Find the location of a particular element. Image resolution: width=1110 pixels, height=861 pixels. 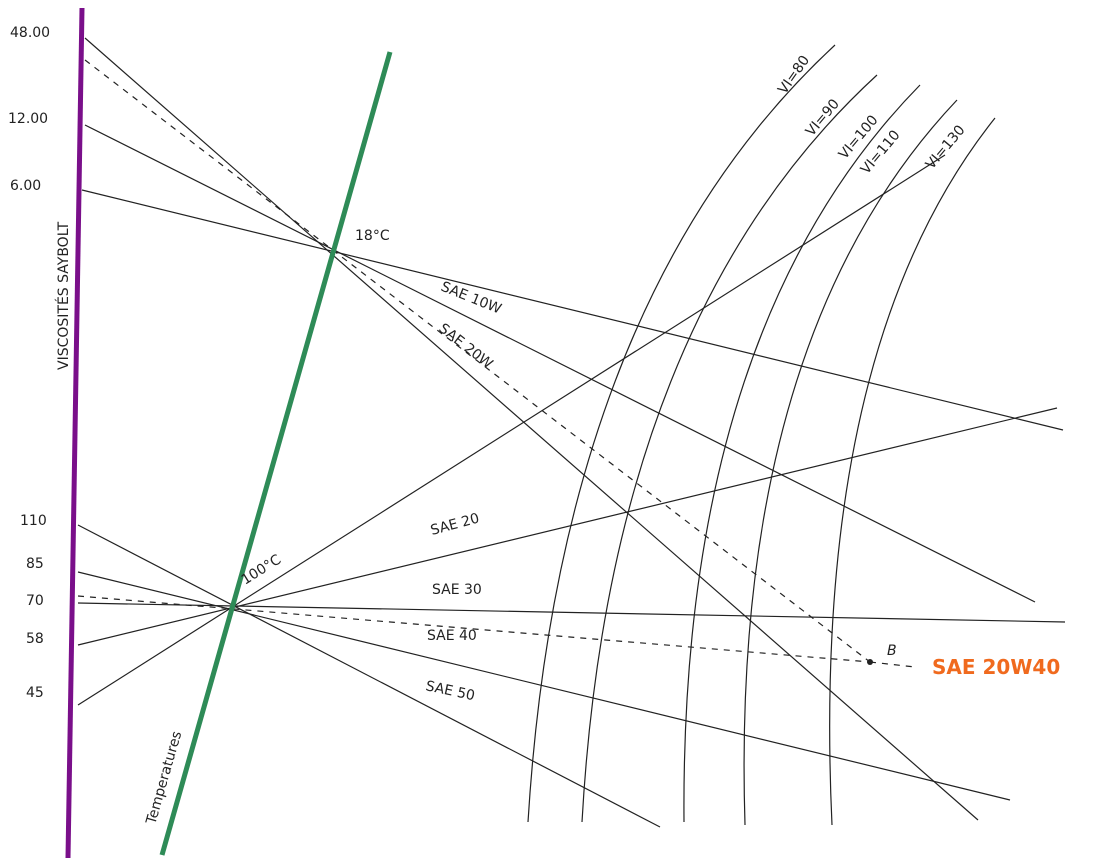

sae-label: SAE 40 is located at coordinates (452, 636).